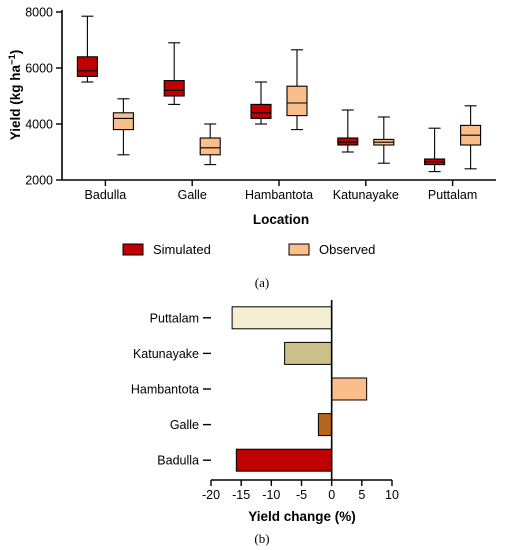  Describe the element at coordinates (349, 389) in the screenshot. I see `bar-hambantota` at that location.